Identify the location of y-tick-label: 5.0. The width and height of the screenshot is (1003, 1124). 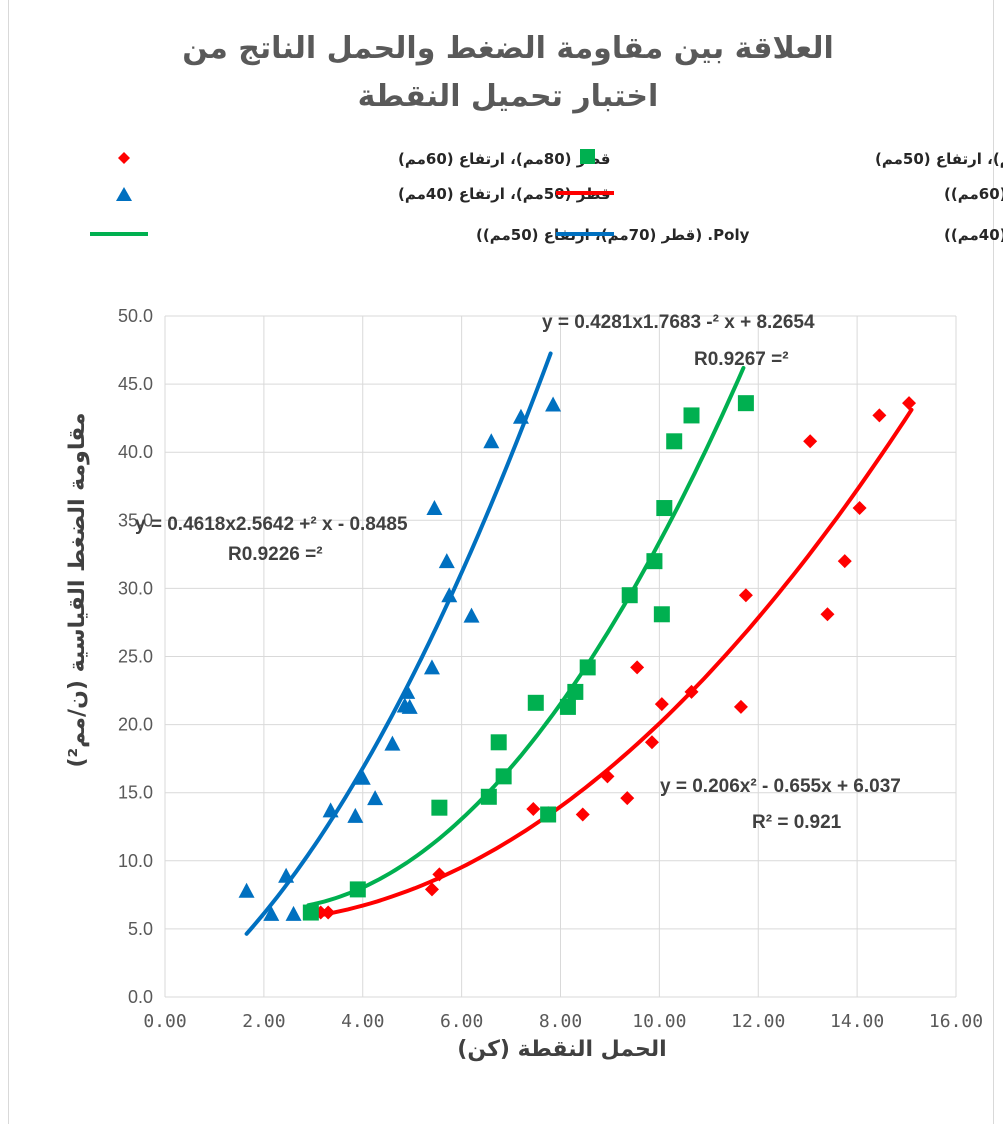
(140, 929).